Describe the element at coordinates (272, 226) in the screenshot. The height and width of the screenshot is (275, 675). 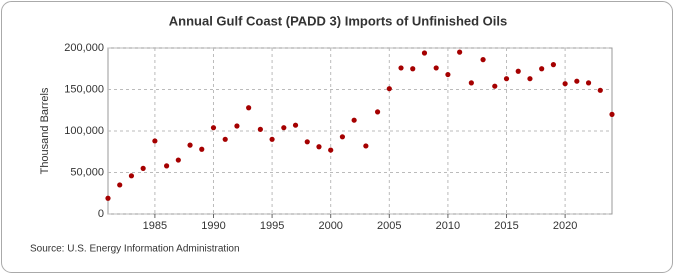
I see `x-tick-label: 1995` at that location.